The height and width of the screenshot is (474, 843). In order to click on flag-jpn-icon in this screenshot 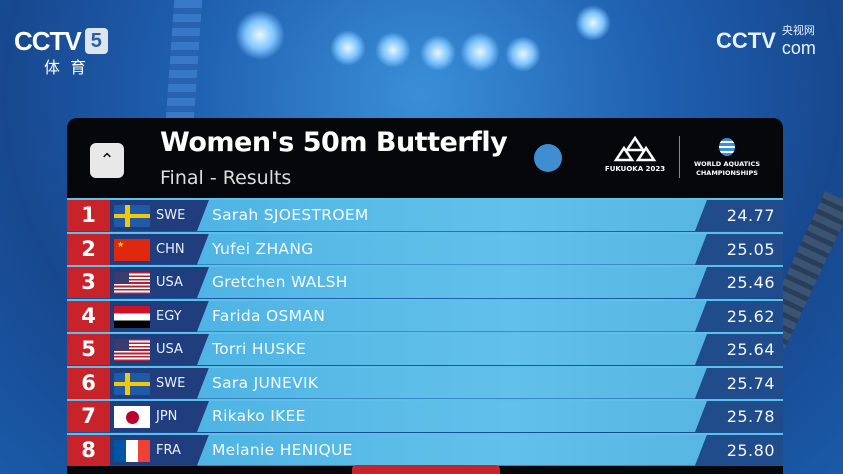, I will do `click(132, 417)`.